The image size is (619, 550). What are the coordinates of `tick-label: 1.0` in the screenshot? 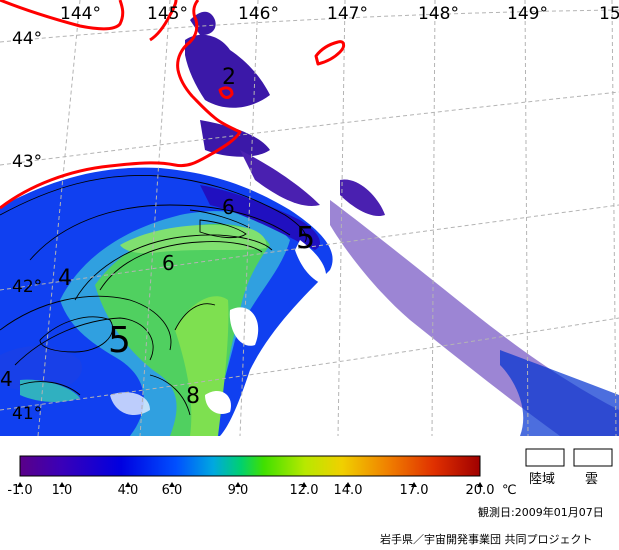 It's located at (62, 490).